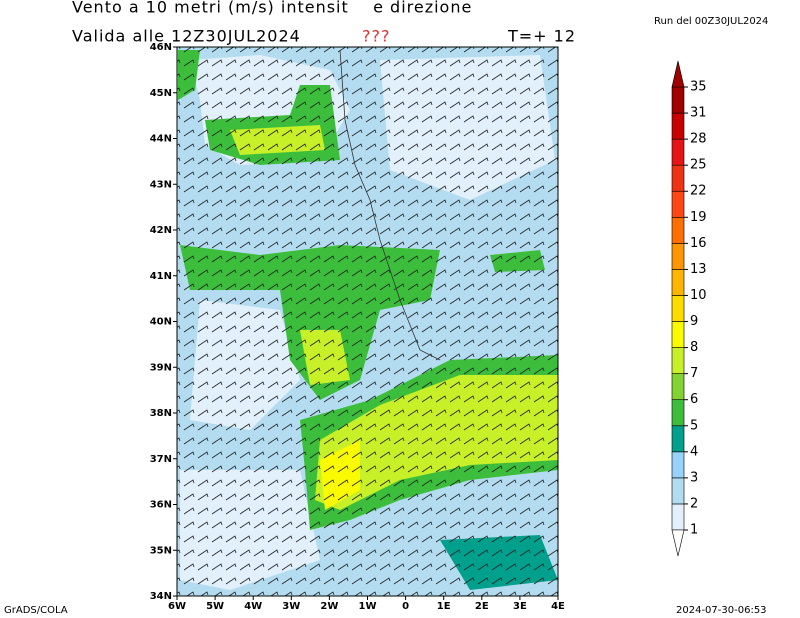  Describe the element at coordinates (161, 322) in the screenshot. I see `lat-label: 40N` at that location.